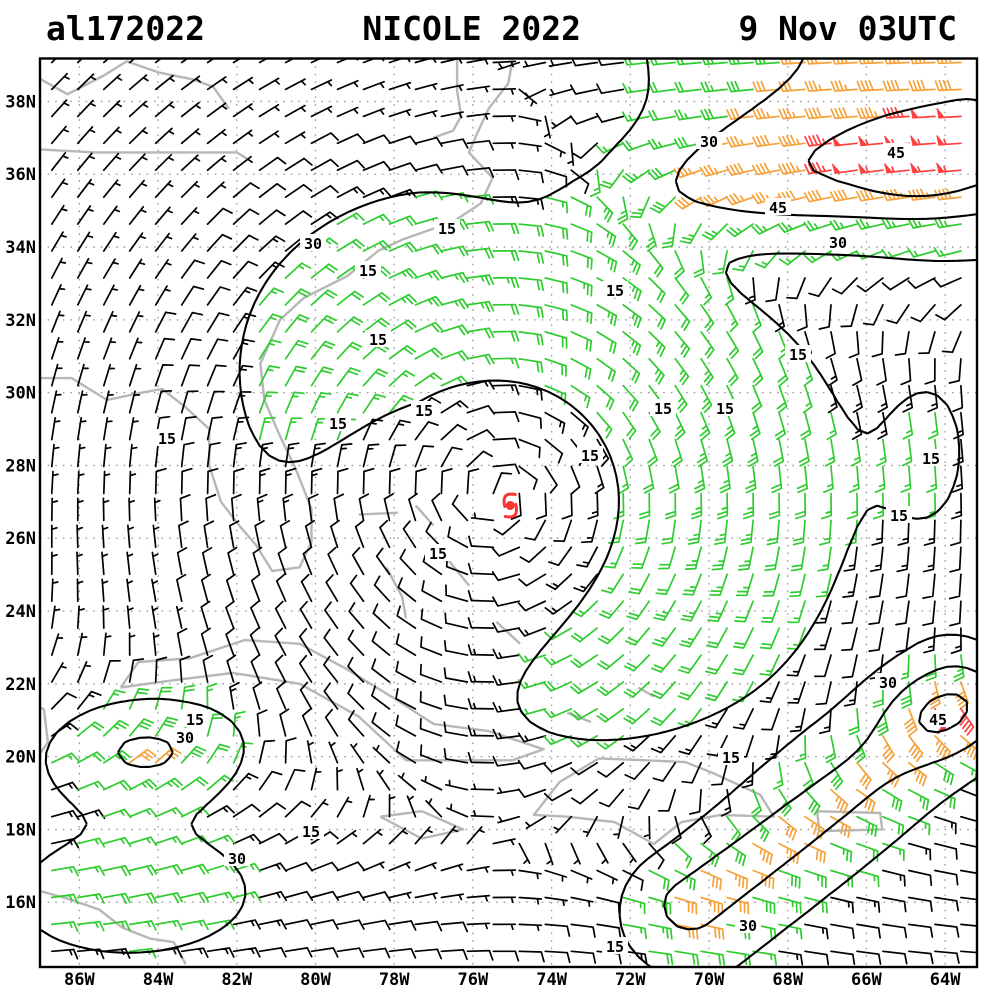 The width and height of the screenshot is (987, 993). I want to click on svg-text: 76W, so click(473, 979).